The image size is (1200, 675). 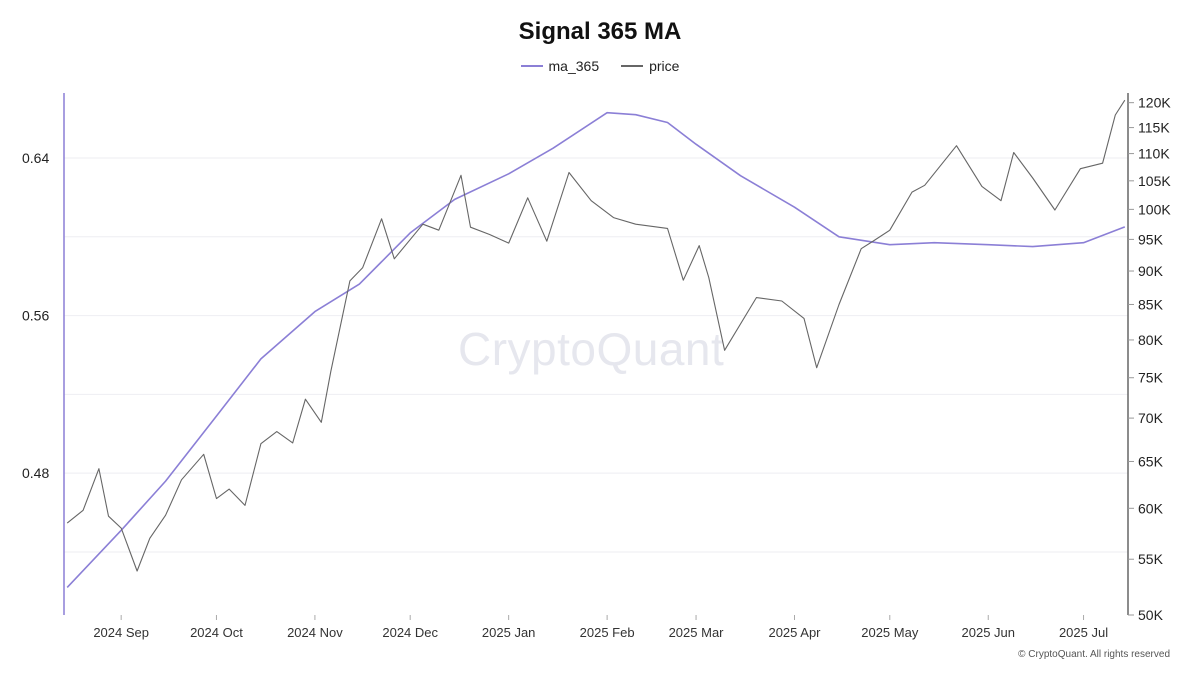 I want to click on right-tick-label: 50K, so click(x=1151, y=615).